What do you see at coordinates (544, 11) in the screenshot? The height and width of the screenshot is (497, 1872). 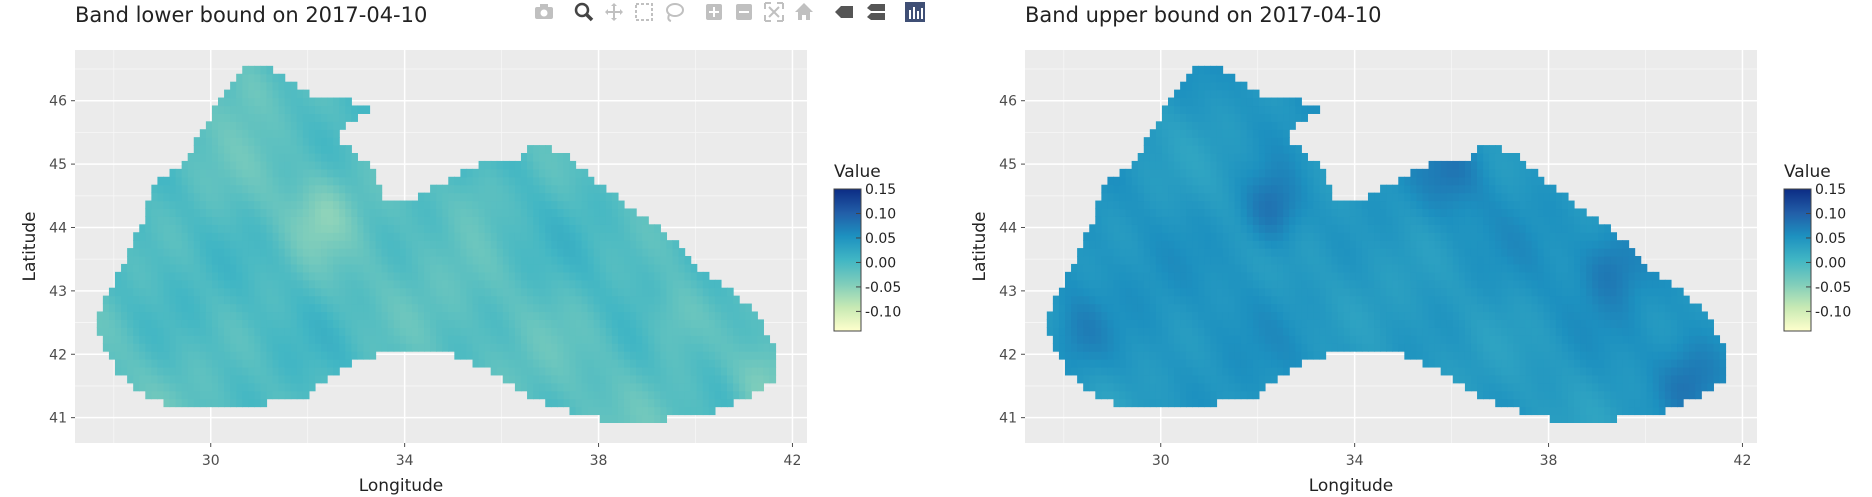 I see `camera-button` at bounding box center [544, 11].